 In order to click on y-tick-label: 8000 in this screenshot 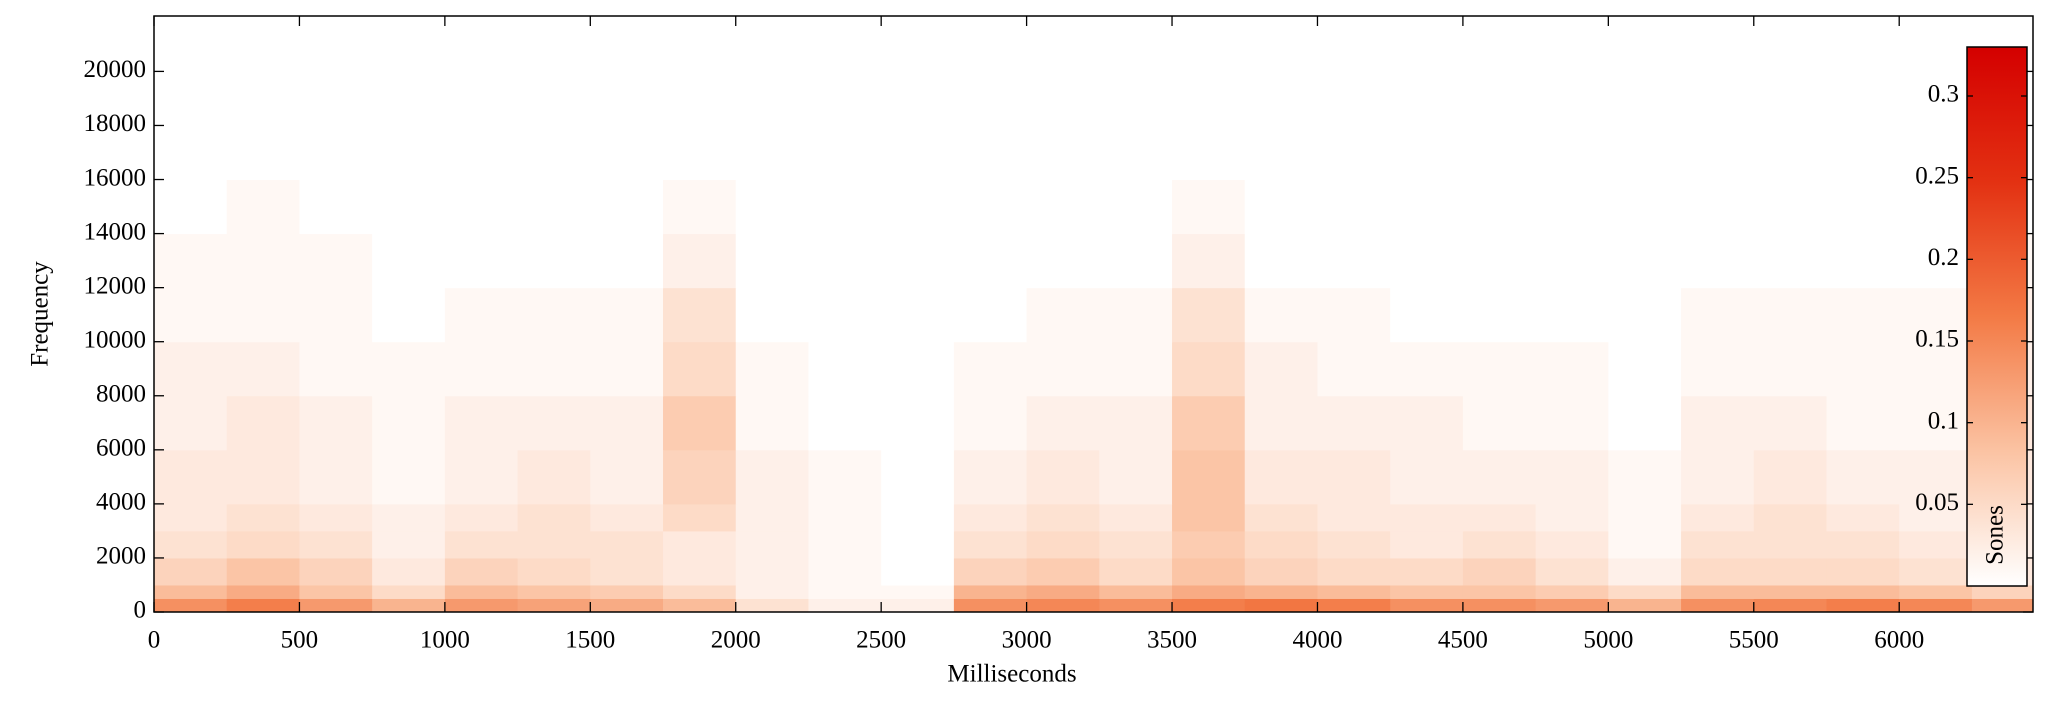, I will do `click(121, 393)`.